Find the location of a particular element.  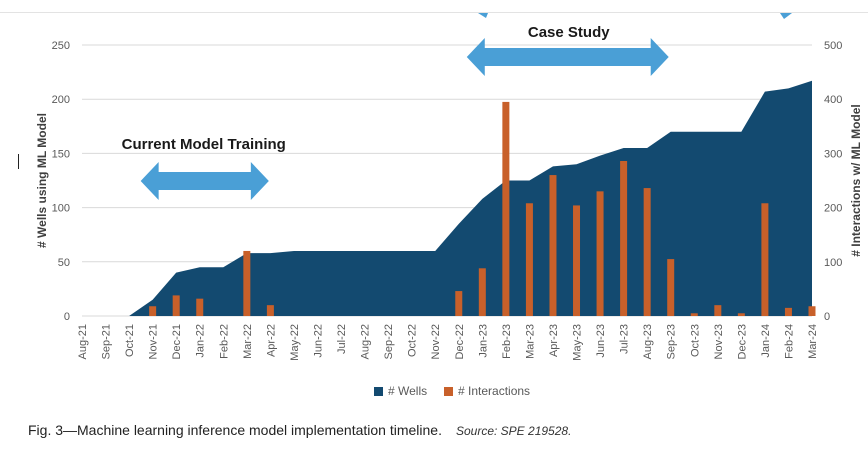

y-tick-label: 100 is located at coordinates (61, 209).